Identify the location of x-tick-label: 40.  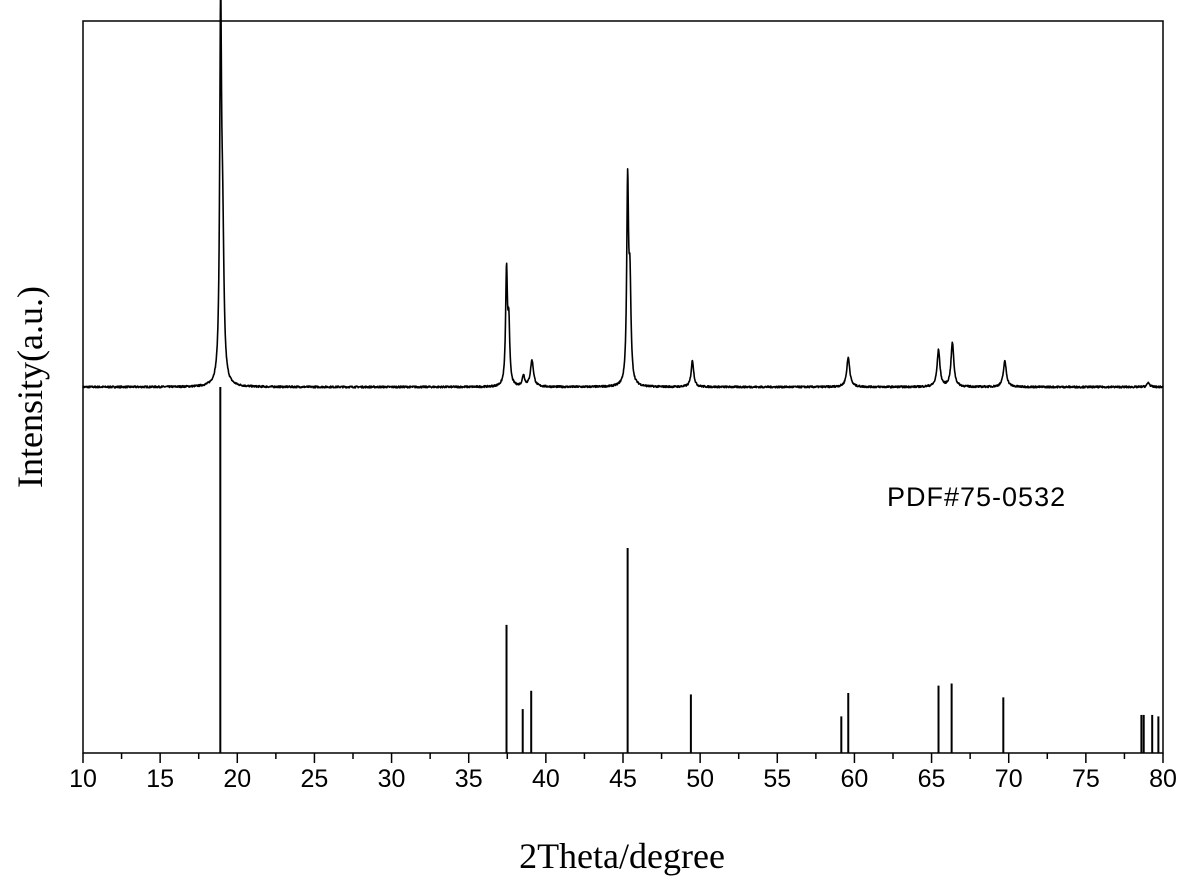
(546, 779).